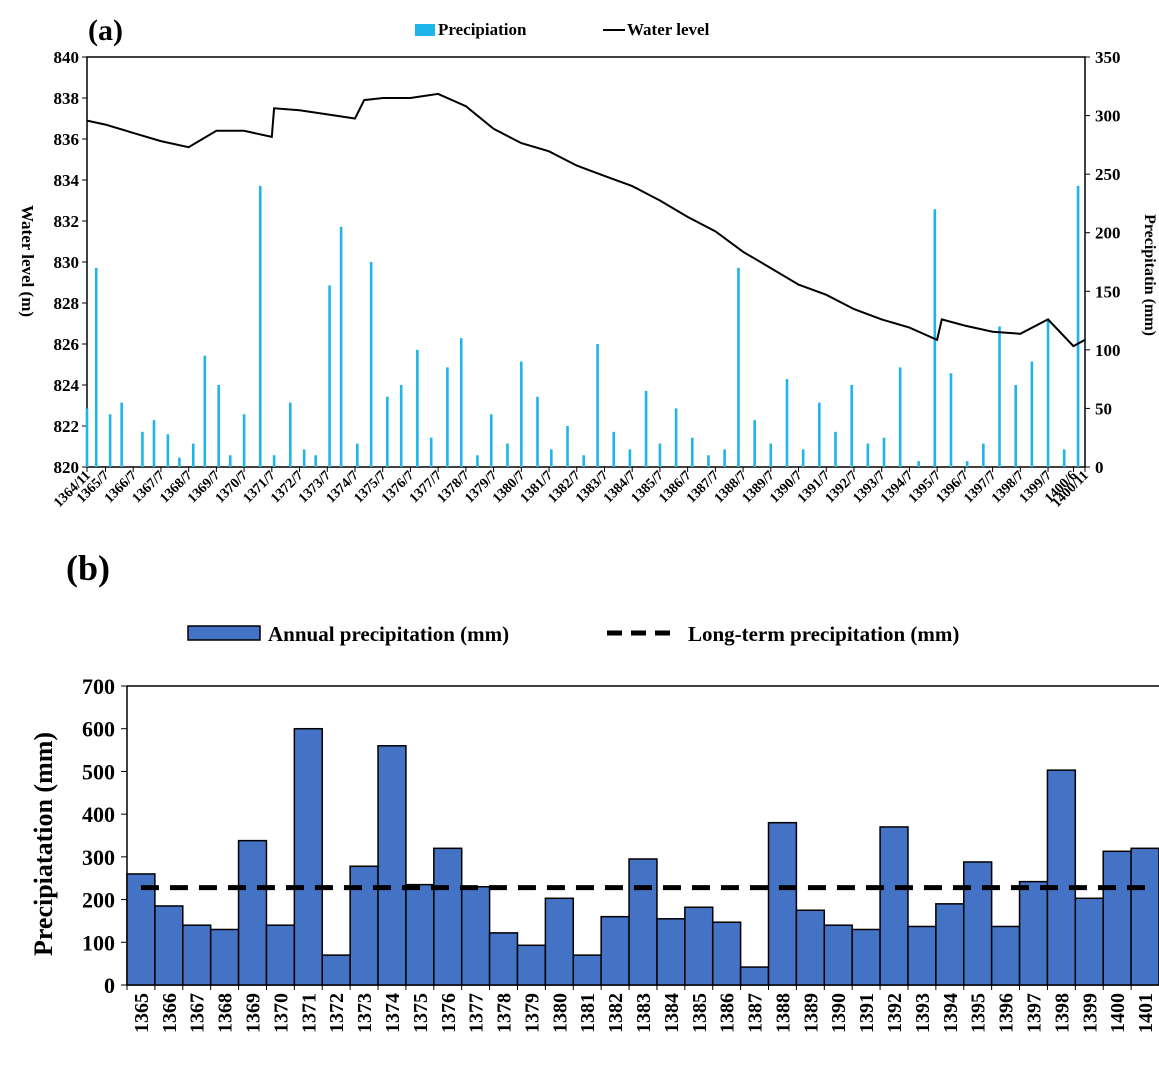  What do you see at coordinates (951, 1013) in the screenshot?
I see `x-tick-label-b: 1394` at bounding box center [951, 1013].